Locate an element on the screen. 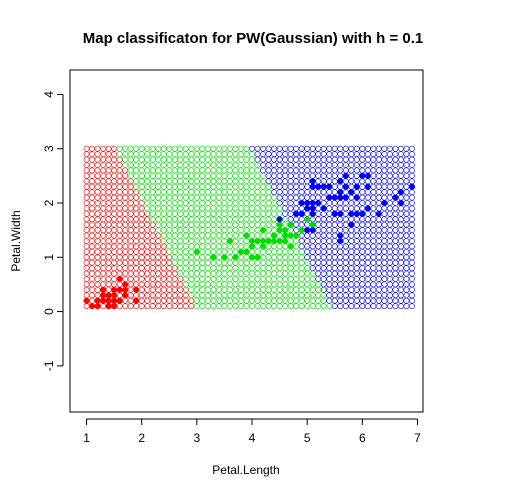 This screenshot has width=511, height=492. data-point-virginica is located at coordinates (345, 186).